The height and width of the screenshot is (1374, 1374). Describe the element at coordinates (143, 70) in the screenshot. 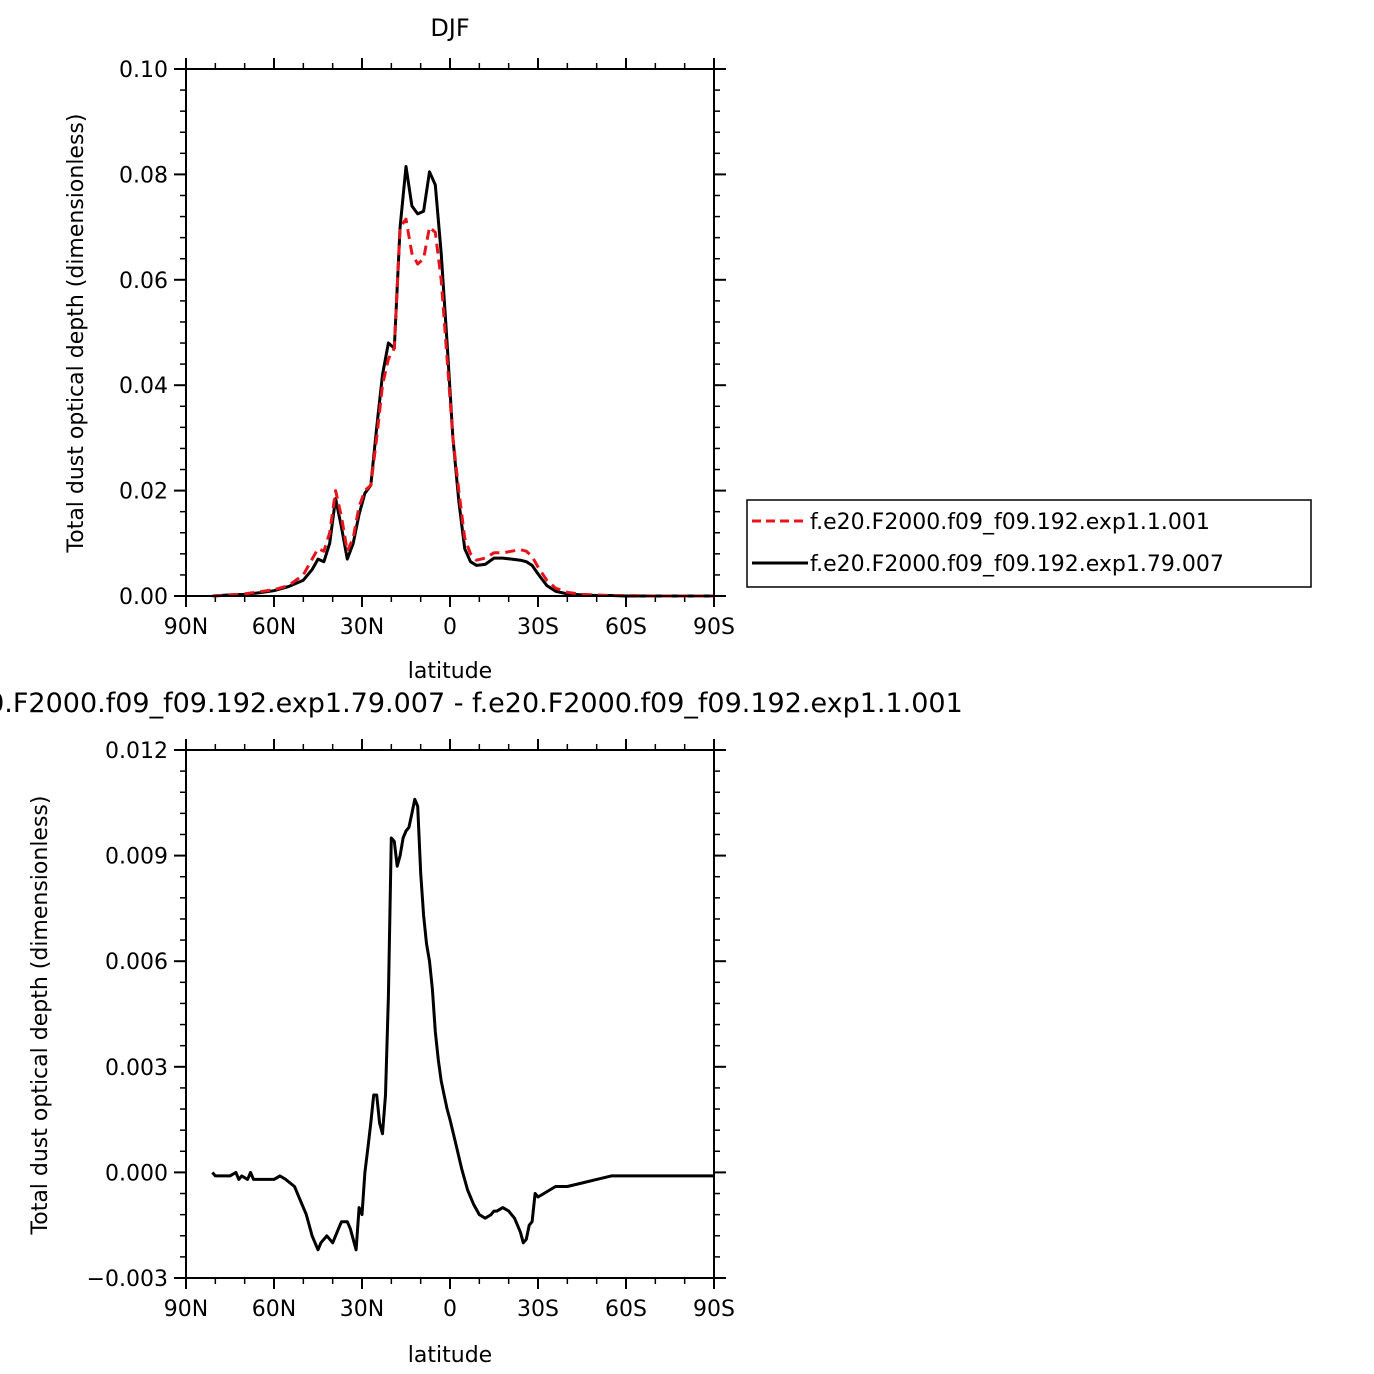

I see `y-tick-label: 0.10` at that location.